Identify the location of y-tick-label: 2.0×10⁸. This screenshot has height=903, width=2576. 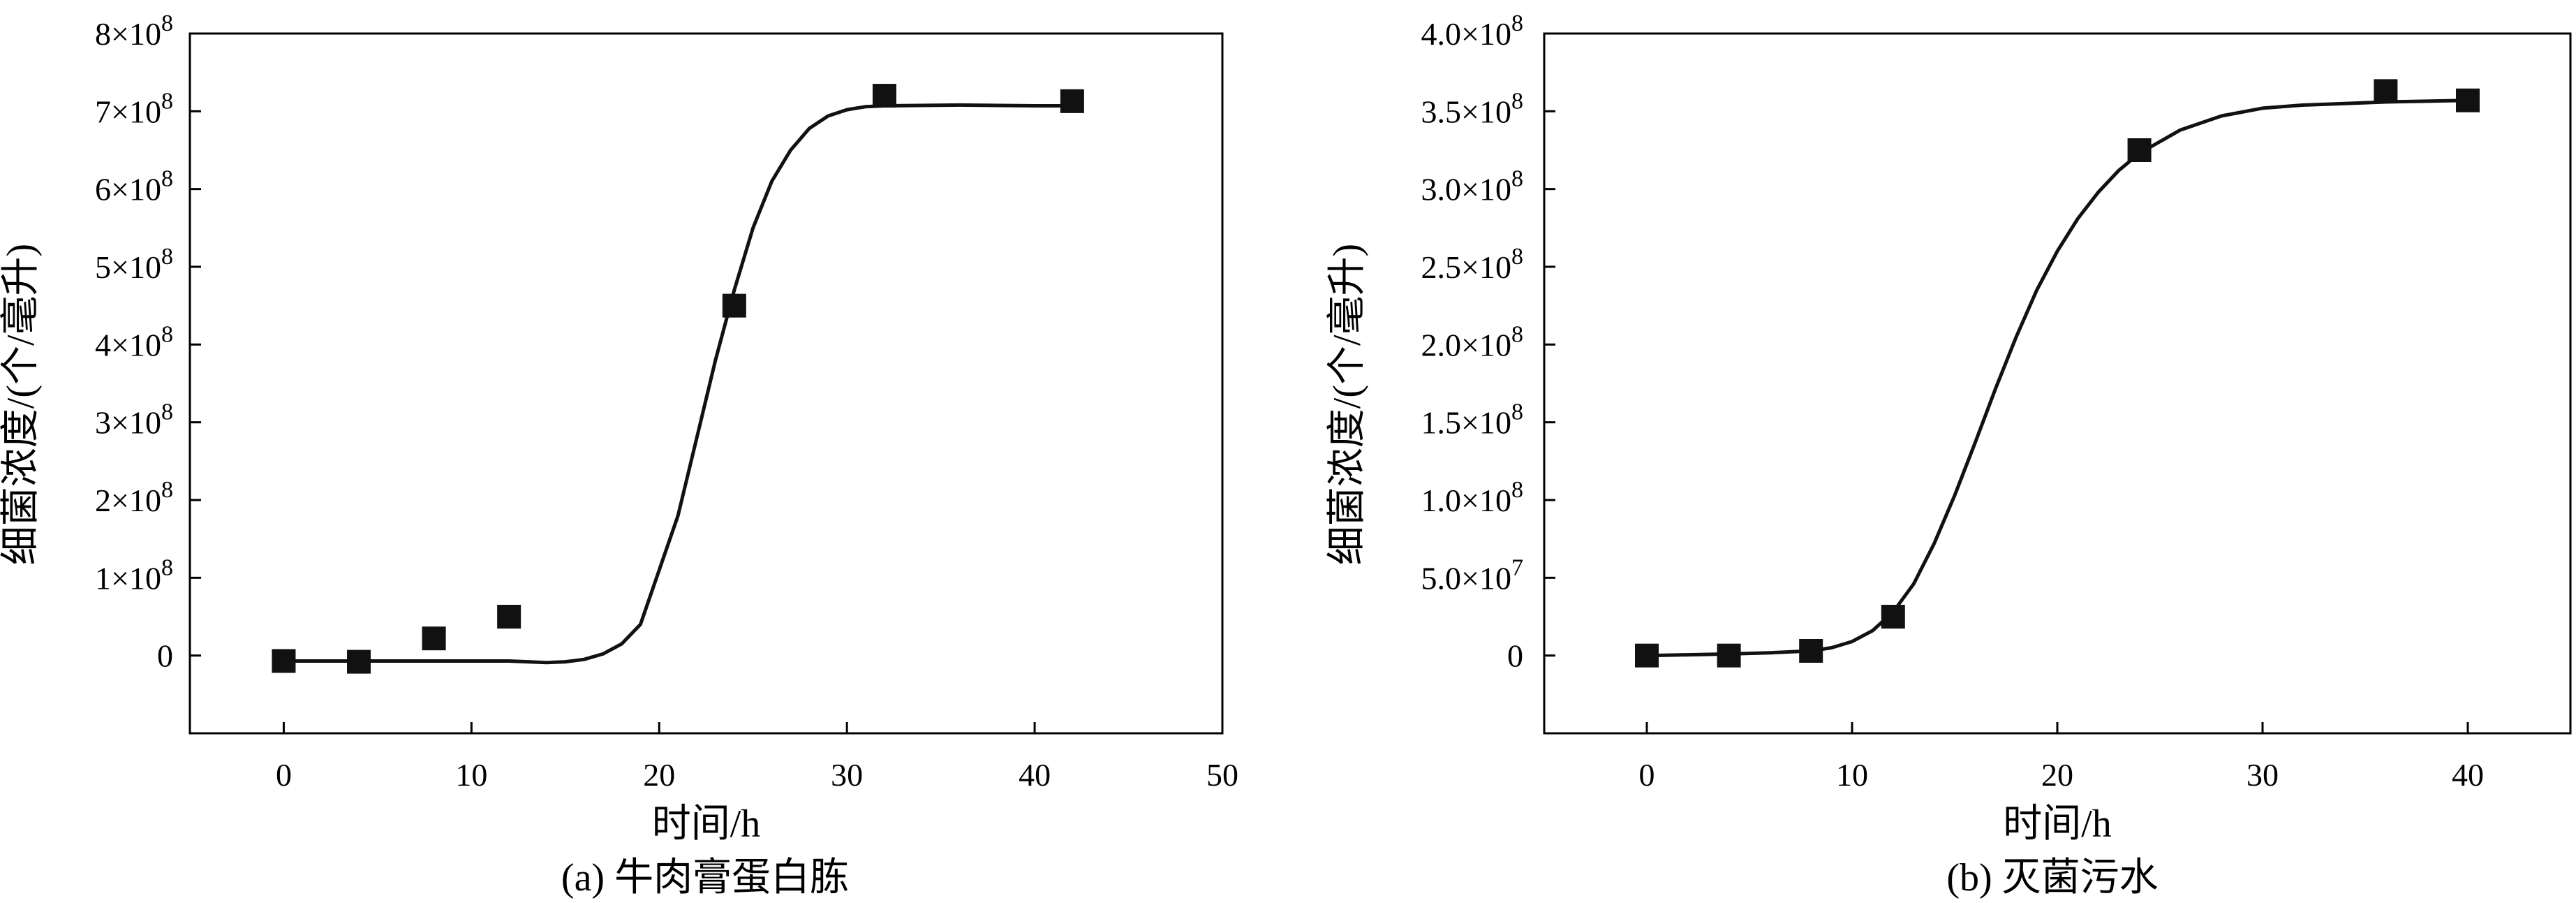
(1472, 341).